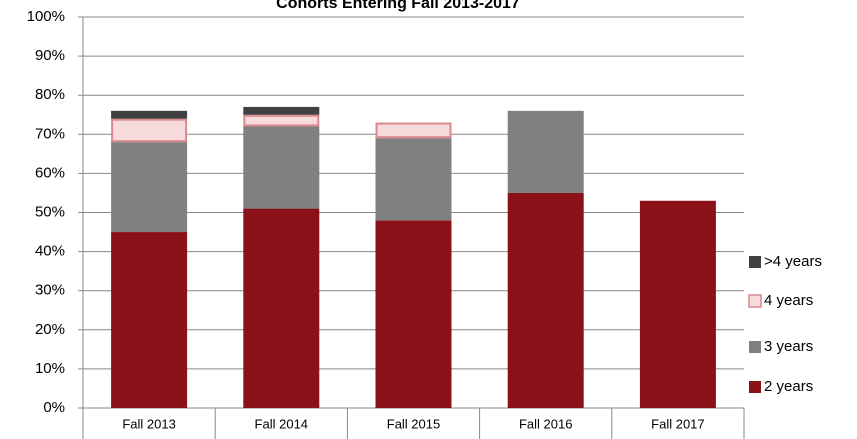  What do you see at coordinates (281, 423) in the screenshot?
I see `x-tick-label: Fall 2014` at bounding box center [281, 423].